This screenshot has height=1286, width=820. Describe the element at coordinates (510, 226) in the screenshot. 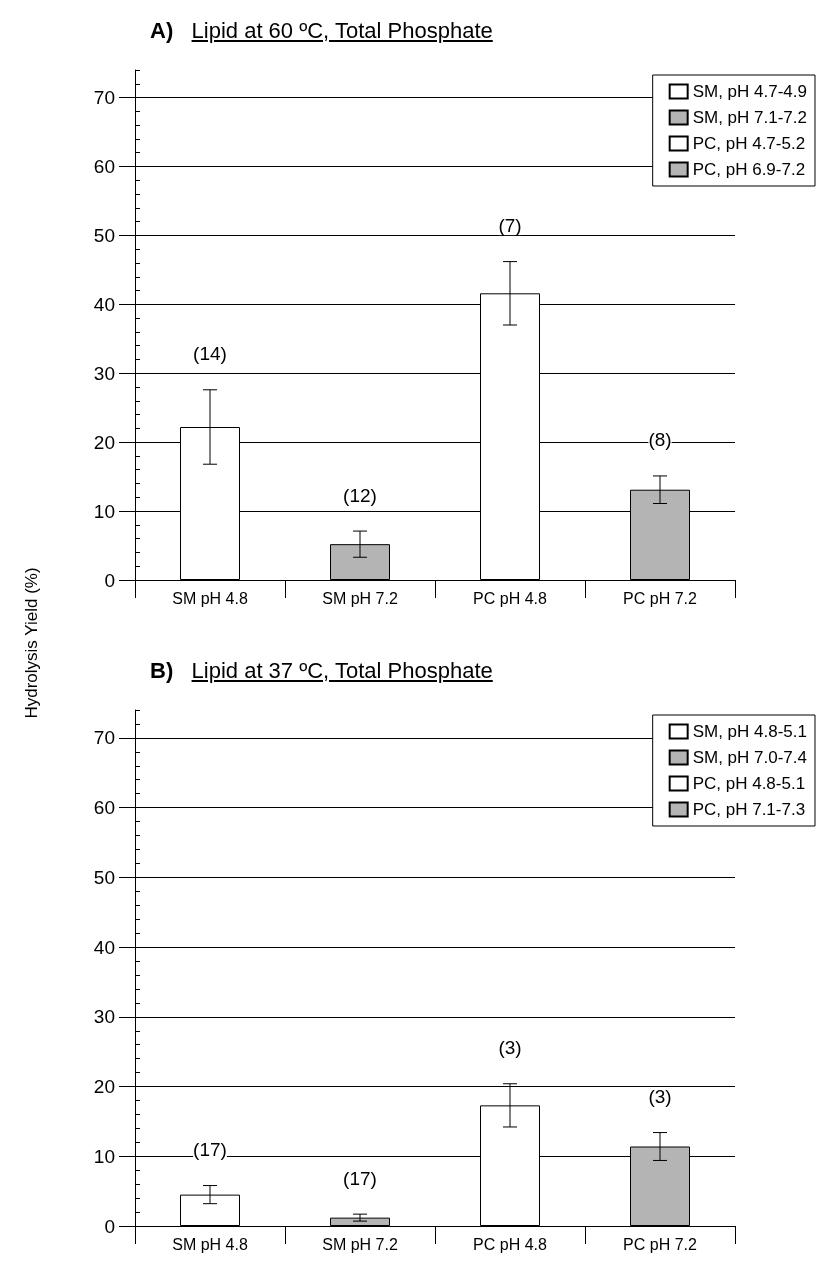

I see `annotation: (7)` at that location.